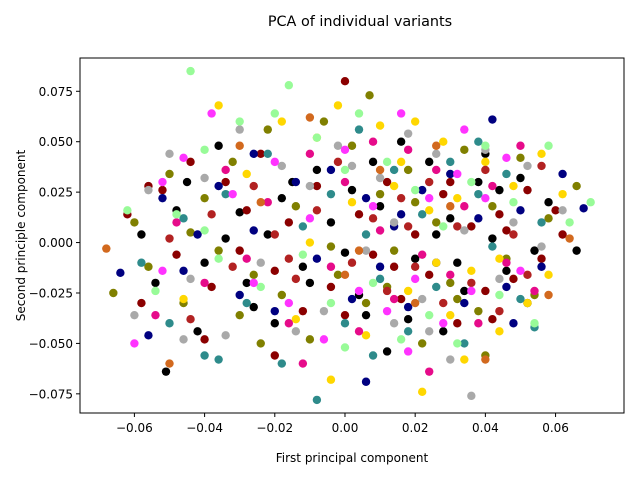 The height and width of the screenshot is (480, 640). Describe the element at coordinates (345, 428) in the screenshot. I see `x-tick-label: 0.00` at that location.